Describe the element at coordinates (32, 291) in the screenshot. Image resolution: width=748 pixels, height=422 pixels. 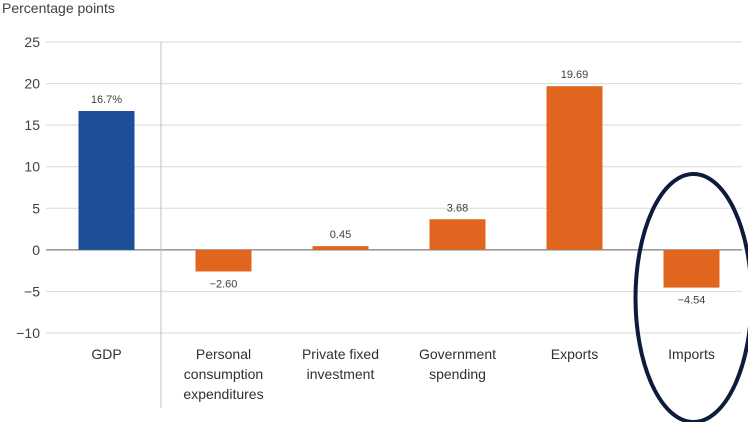
I see `y-tick-label: −5` at that location.